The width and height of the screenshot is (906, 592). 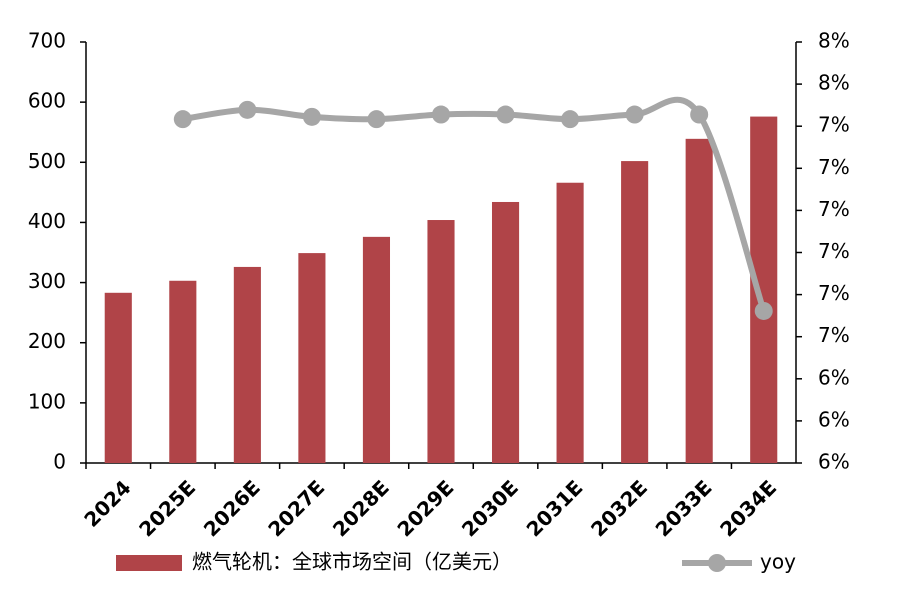 I want to click on y-tick-label: 500, so click(x=47, y=161).